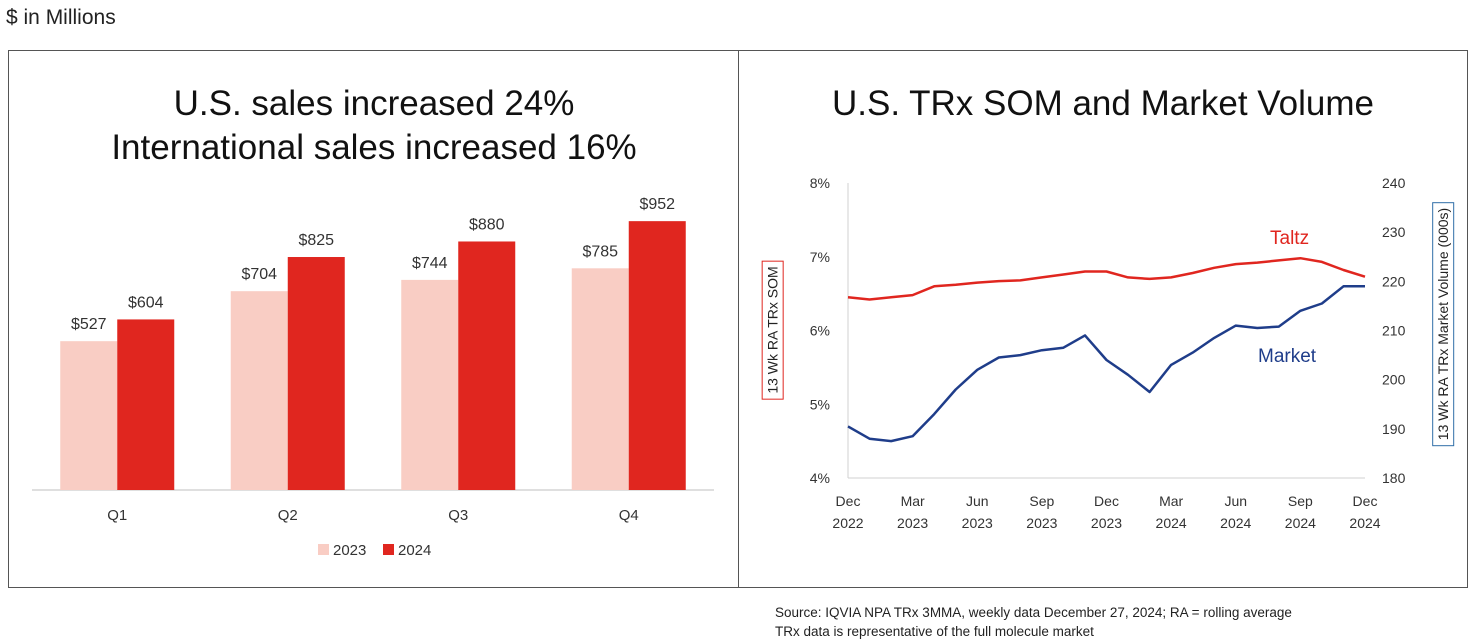 This screenshot has width=1474, height=644. Describe the element at coordinates (374, 103) in the screenshot. I see `left-title-line-1: U.S. sales increased 24%` at that location.